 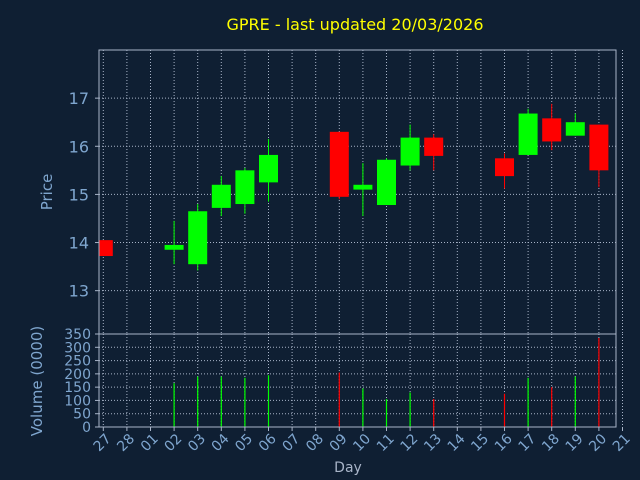 What do you see at coordinates (79, 146) in the screenshot?
I see `price-tick-label: 16` at bounding box center [79, 146].